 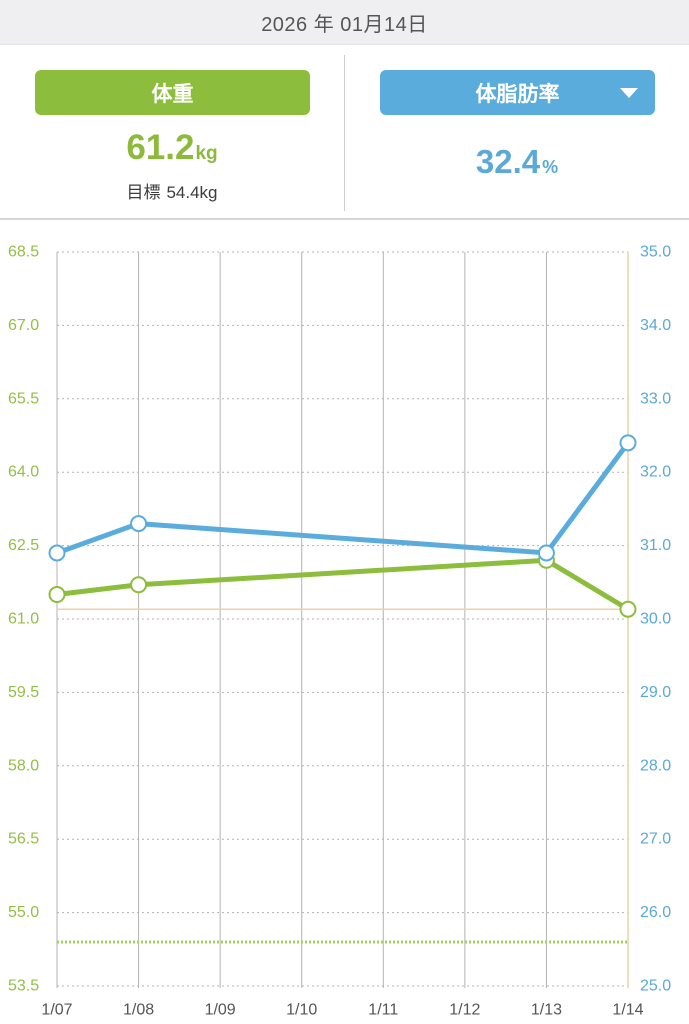 I want to click on goal-weight: 目標 54.4kg, so click(x=172, y=193).